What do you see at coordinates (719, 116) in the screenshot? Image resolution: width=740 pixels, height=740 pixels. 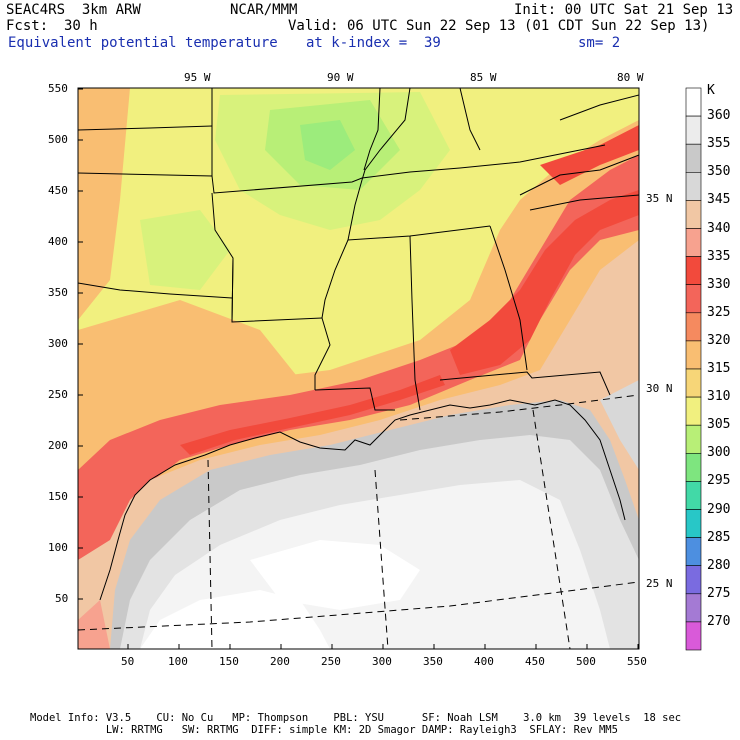 I see `colorbar-level-label: 360` at bounding box center [719, 116].